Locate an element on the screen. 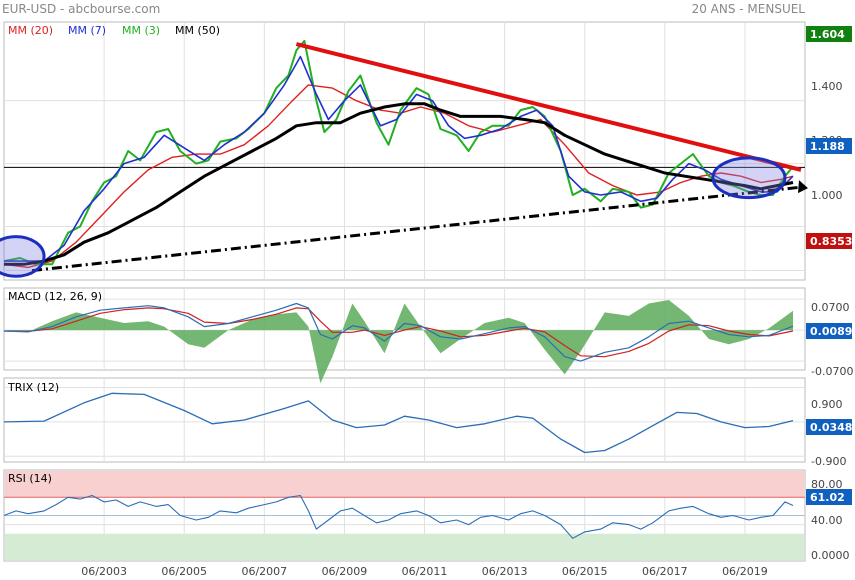 Image resolution: width=855 pixels, height=580 pixels. x-tick-label: 06/2003 is located at coordinates (104, 571).